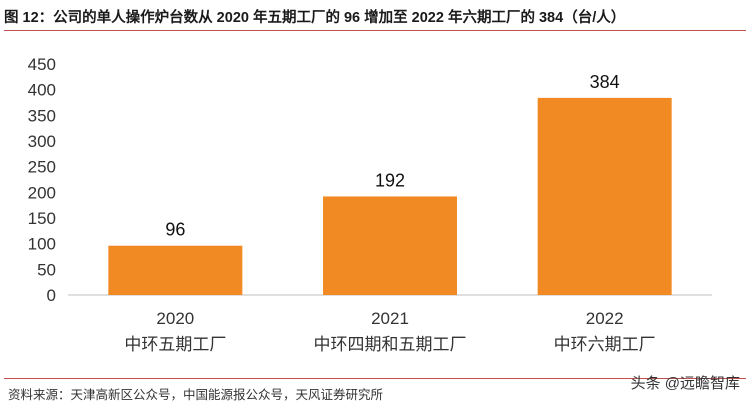 This screenshot has height=406, width=750. I want to click on bar-2020, so click(175, 270).